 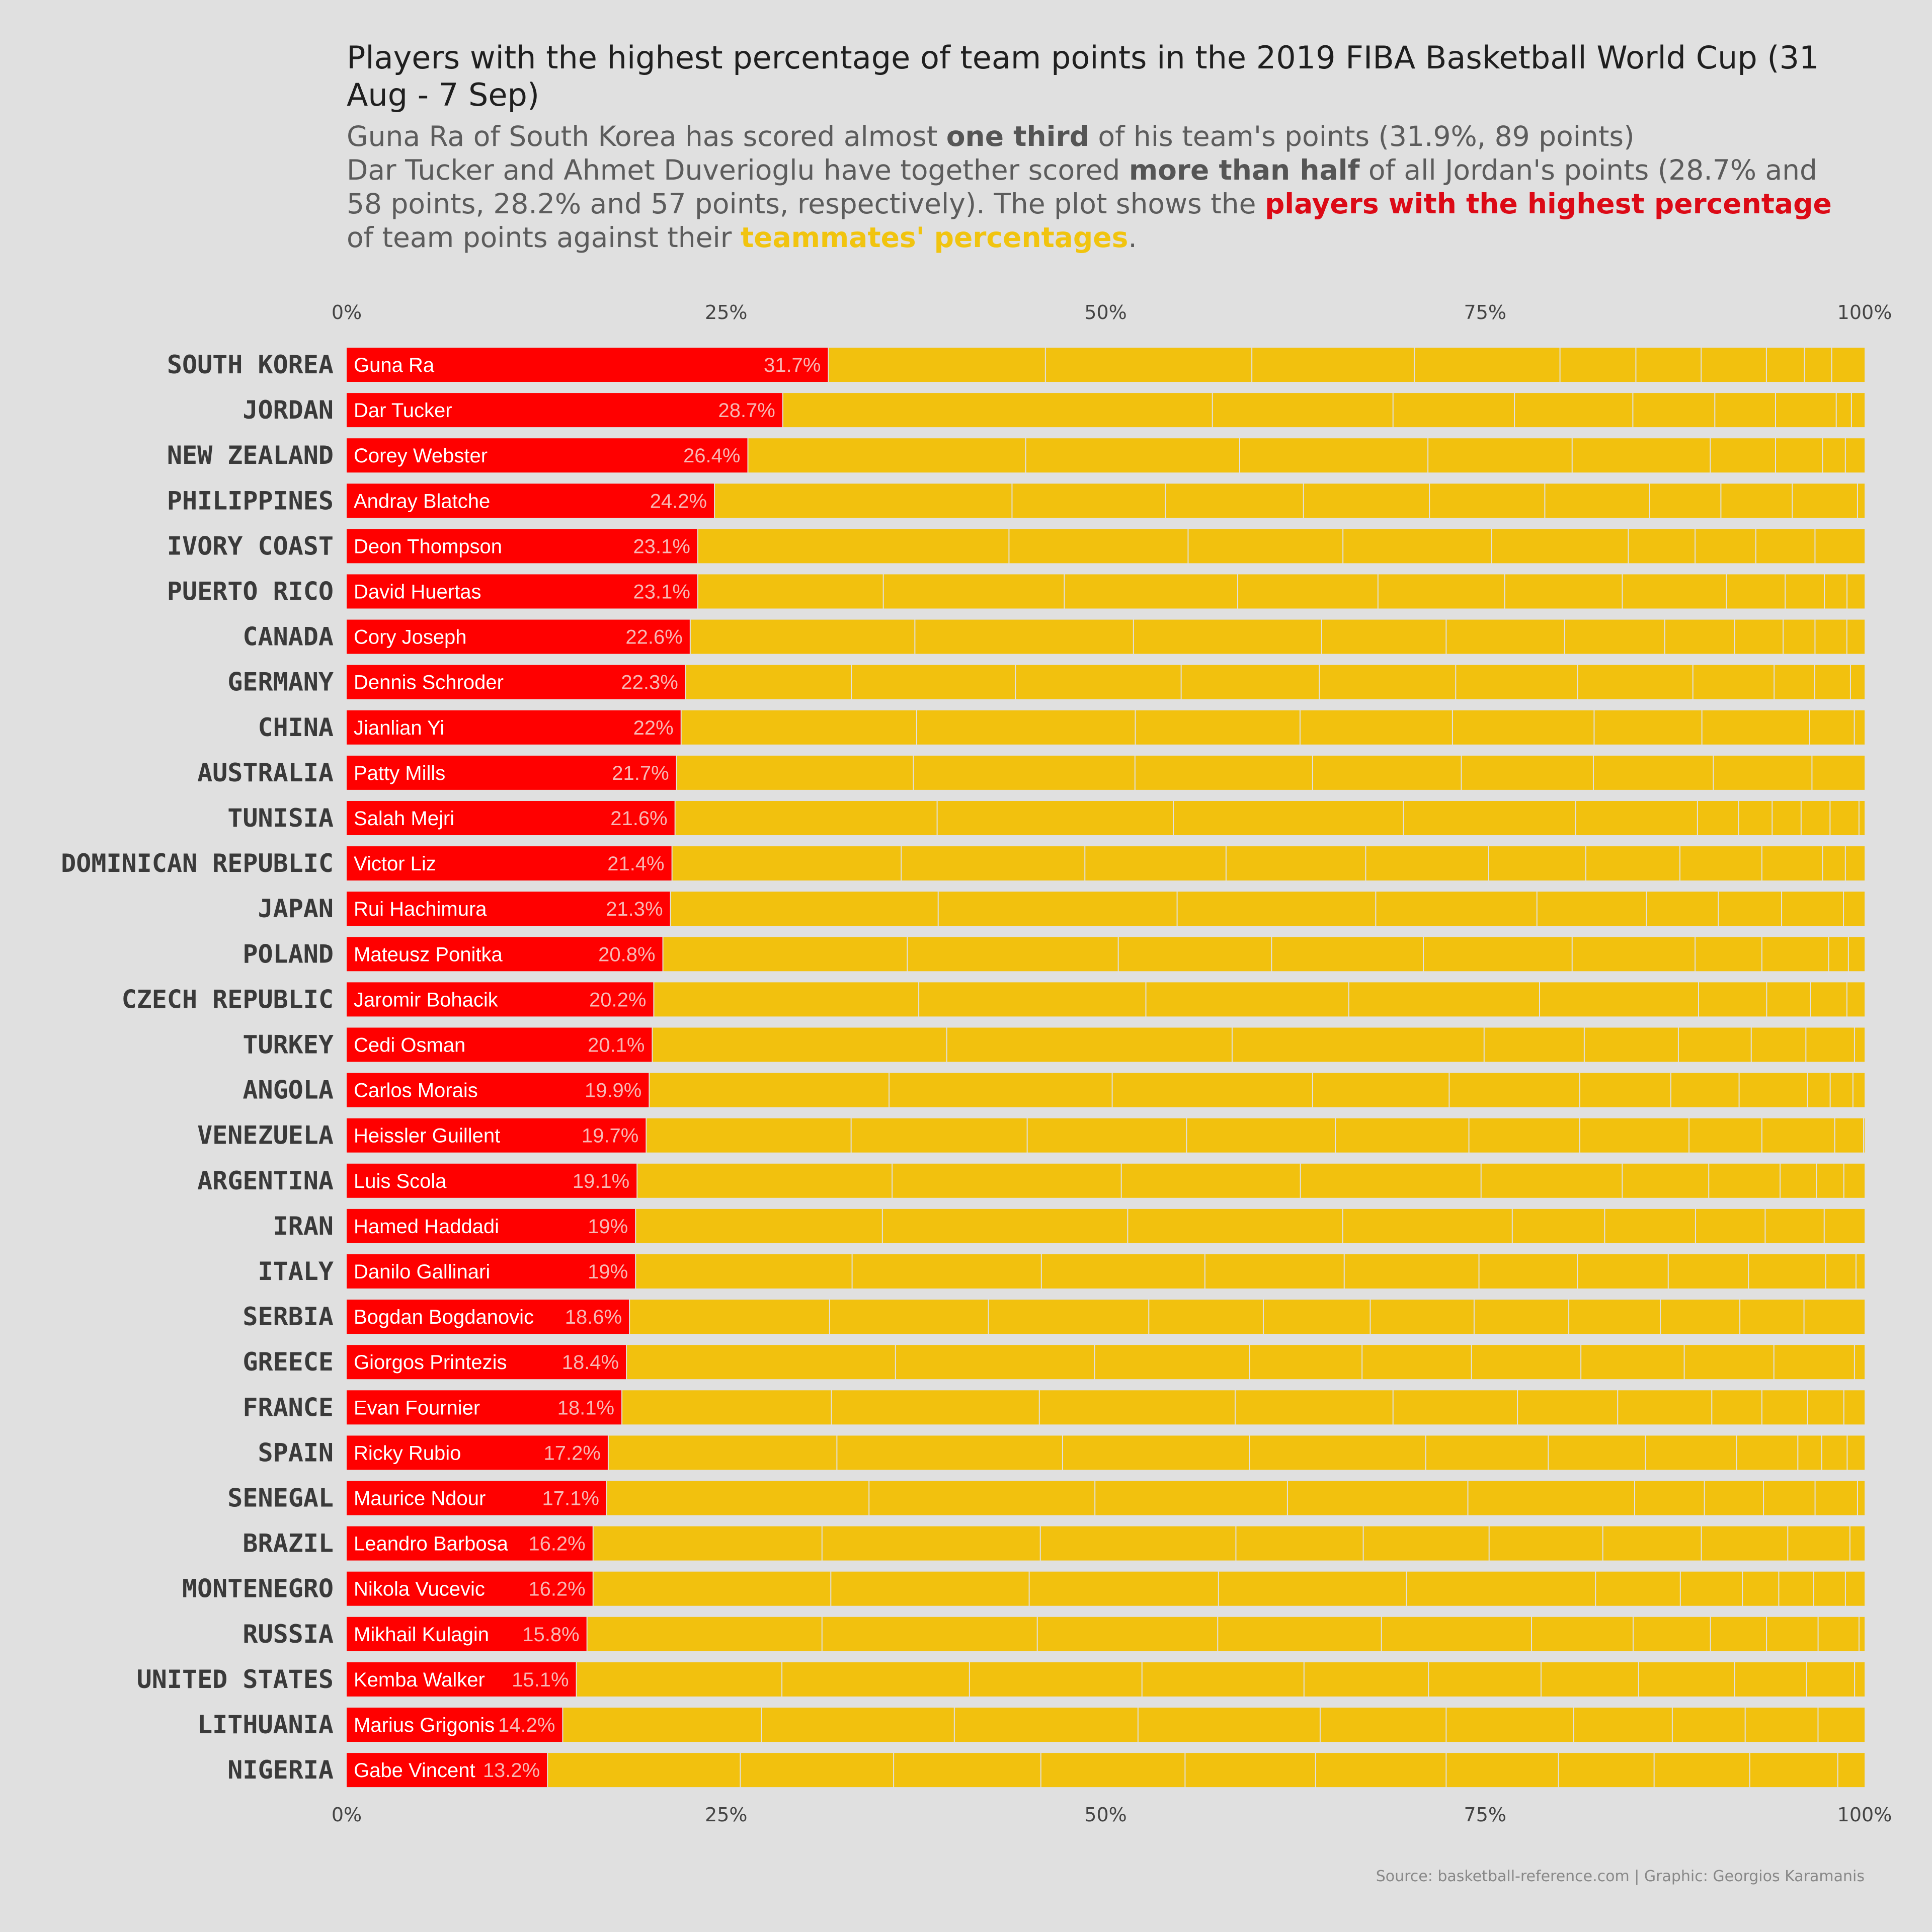 I want to click on team-label: MONTENEGRO, so click(x=258, y=1588).